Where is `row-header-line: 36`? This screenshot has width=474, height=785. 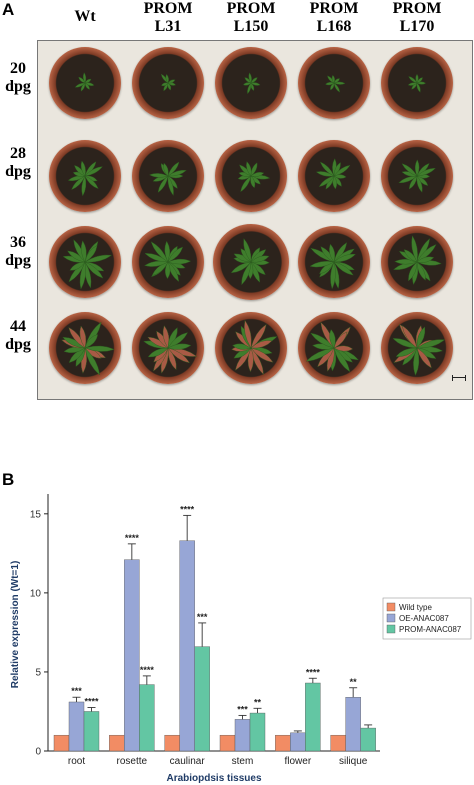
row-header-line: 36 is located at coordinates (18, 242).